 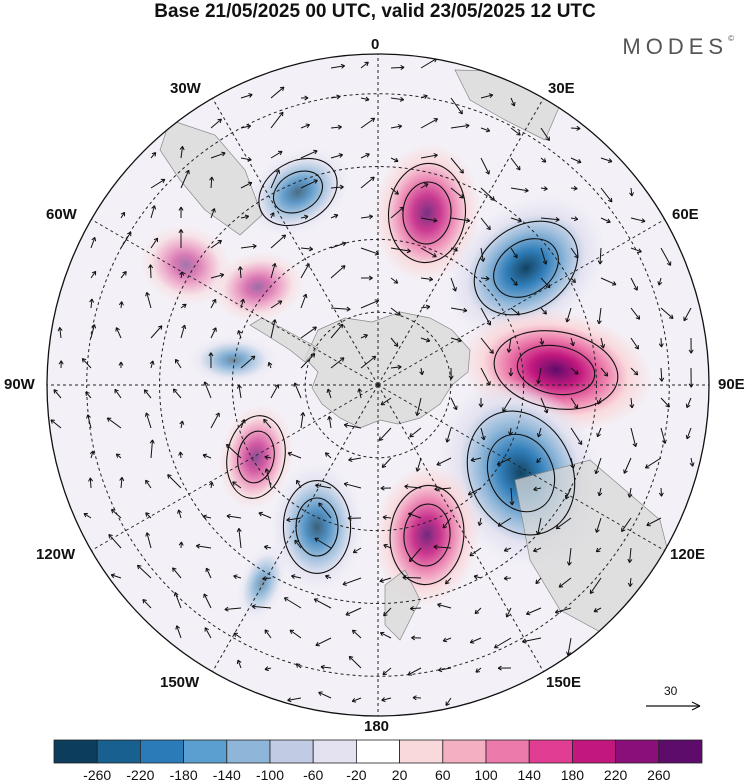 I want to click on colorbar-swatches, so click(x=378, y=751).